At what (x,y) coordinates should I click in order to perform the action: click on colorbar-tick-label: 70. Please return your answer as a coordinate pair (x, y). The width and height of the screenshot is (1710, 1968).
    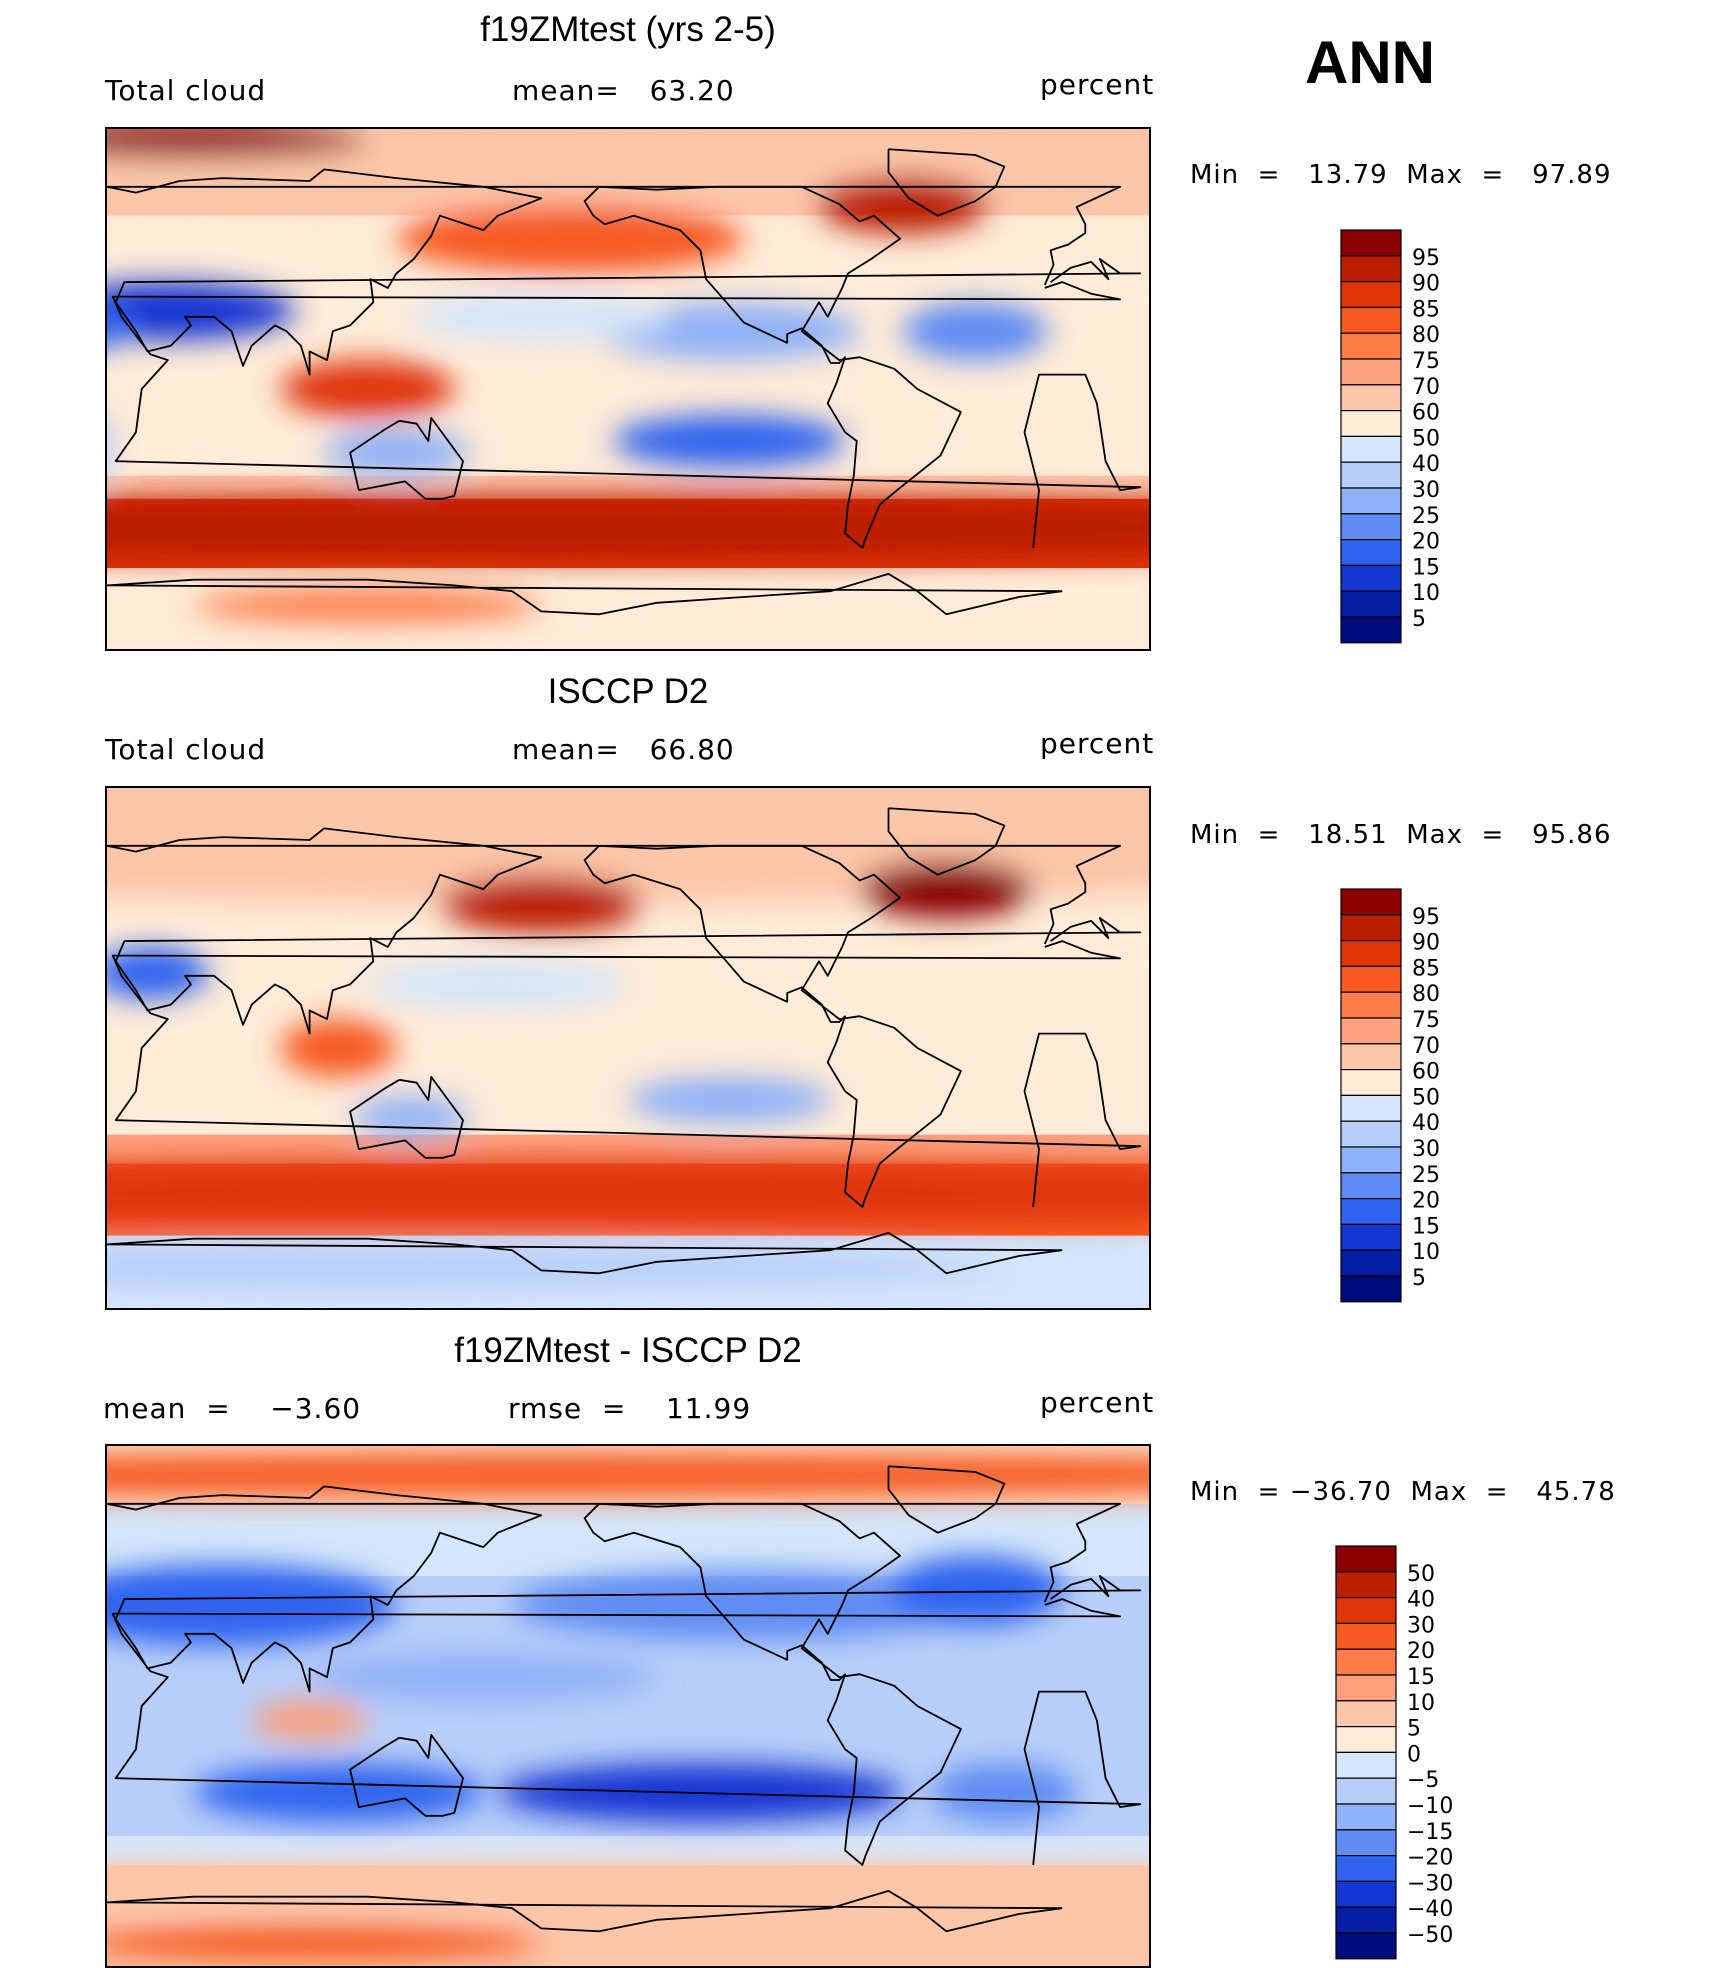
    Looking at the image, I should click on (1426, 1046).